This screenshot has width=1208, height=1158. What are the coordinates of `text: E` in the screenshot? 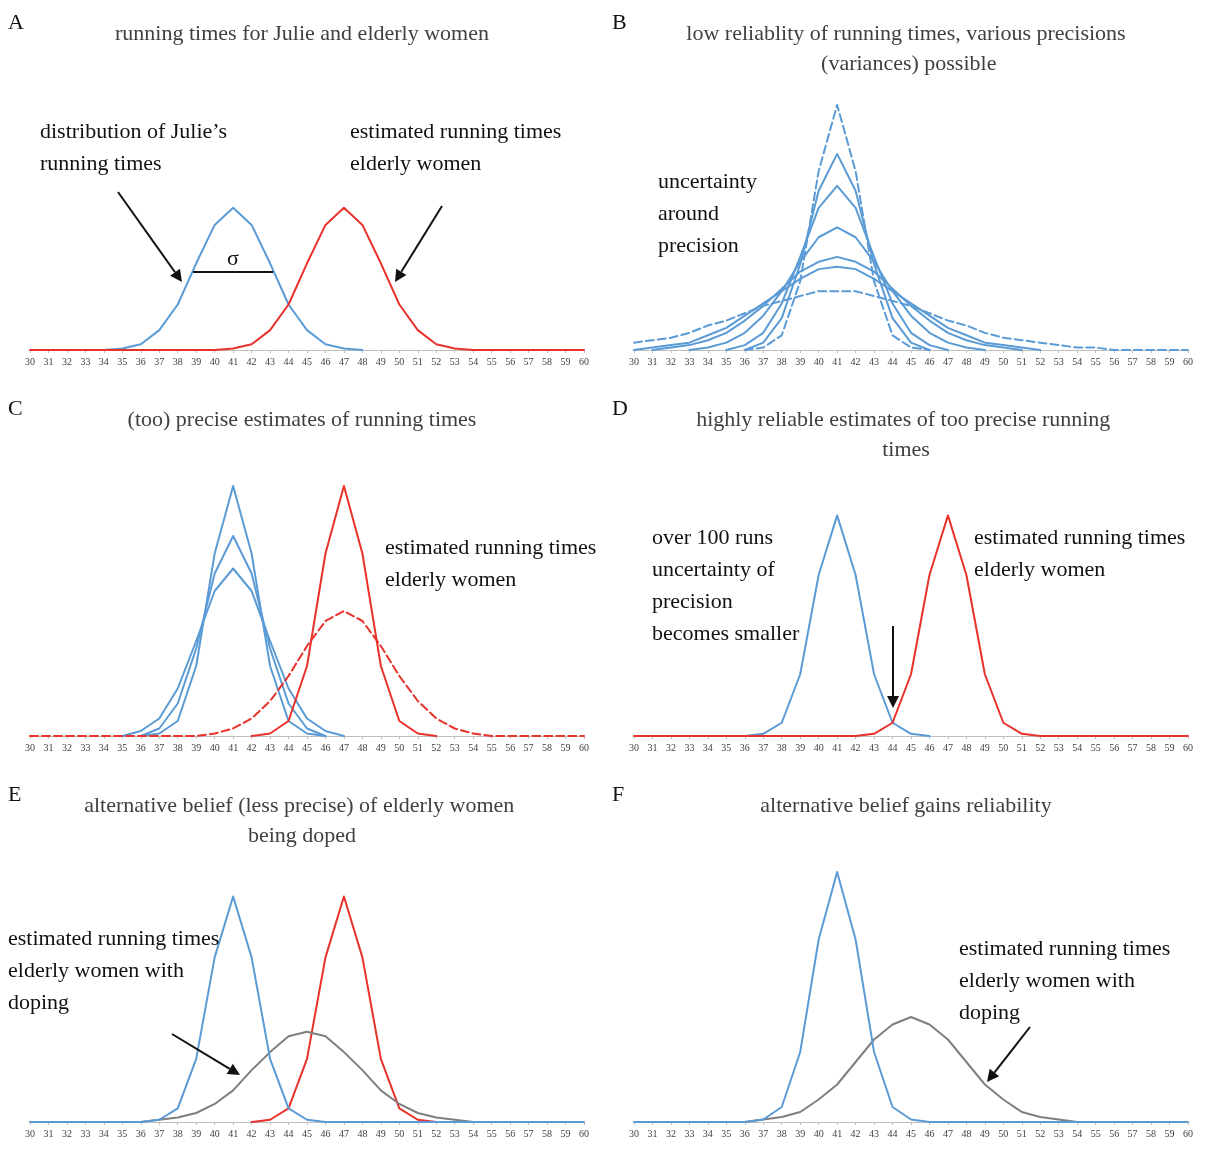 It's located at (15, 794).